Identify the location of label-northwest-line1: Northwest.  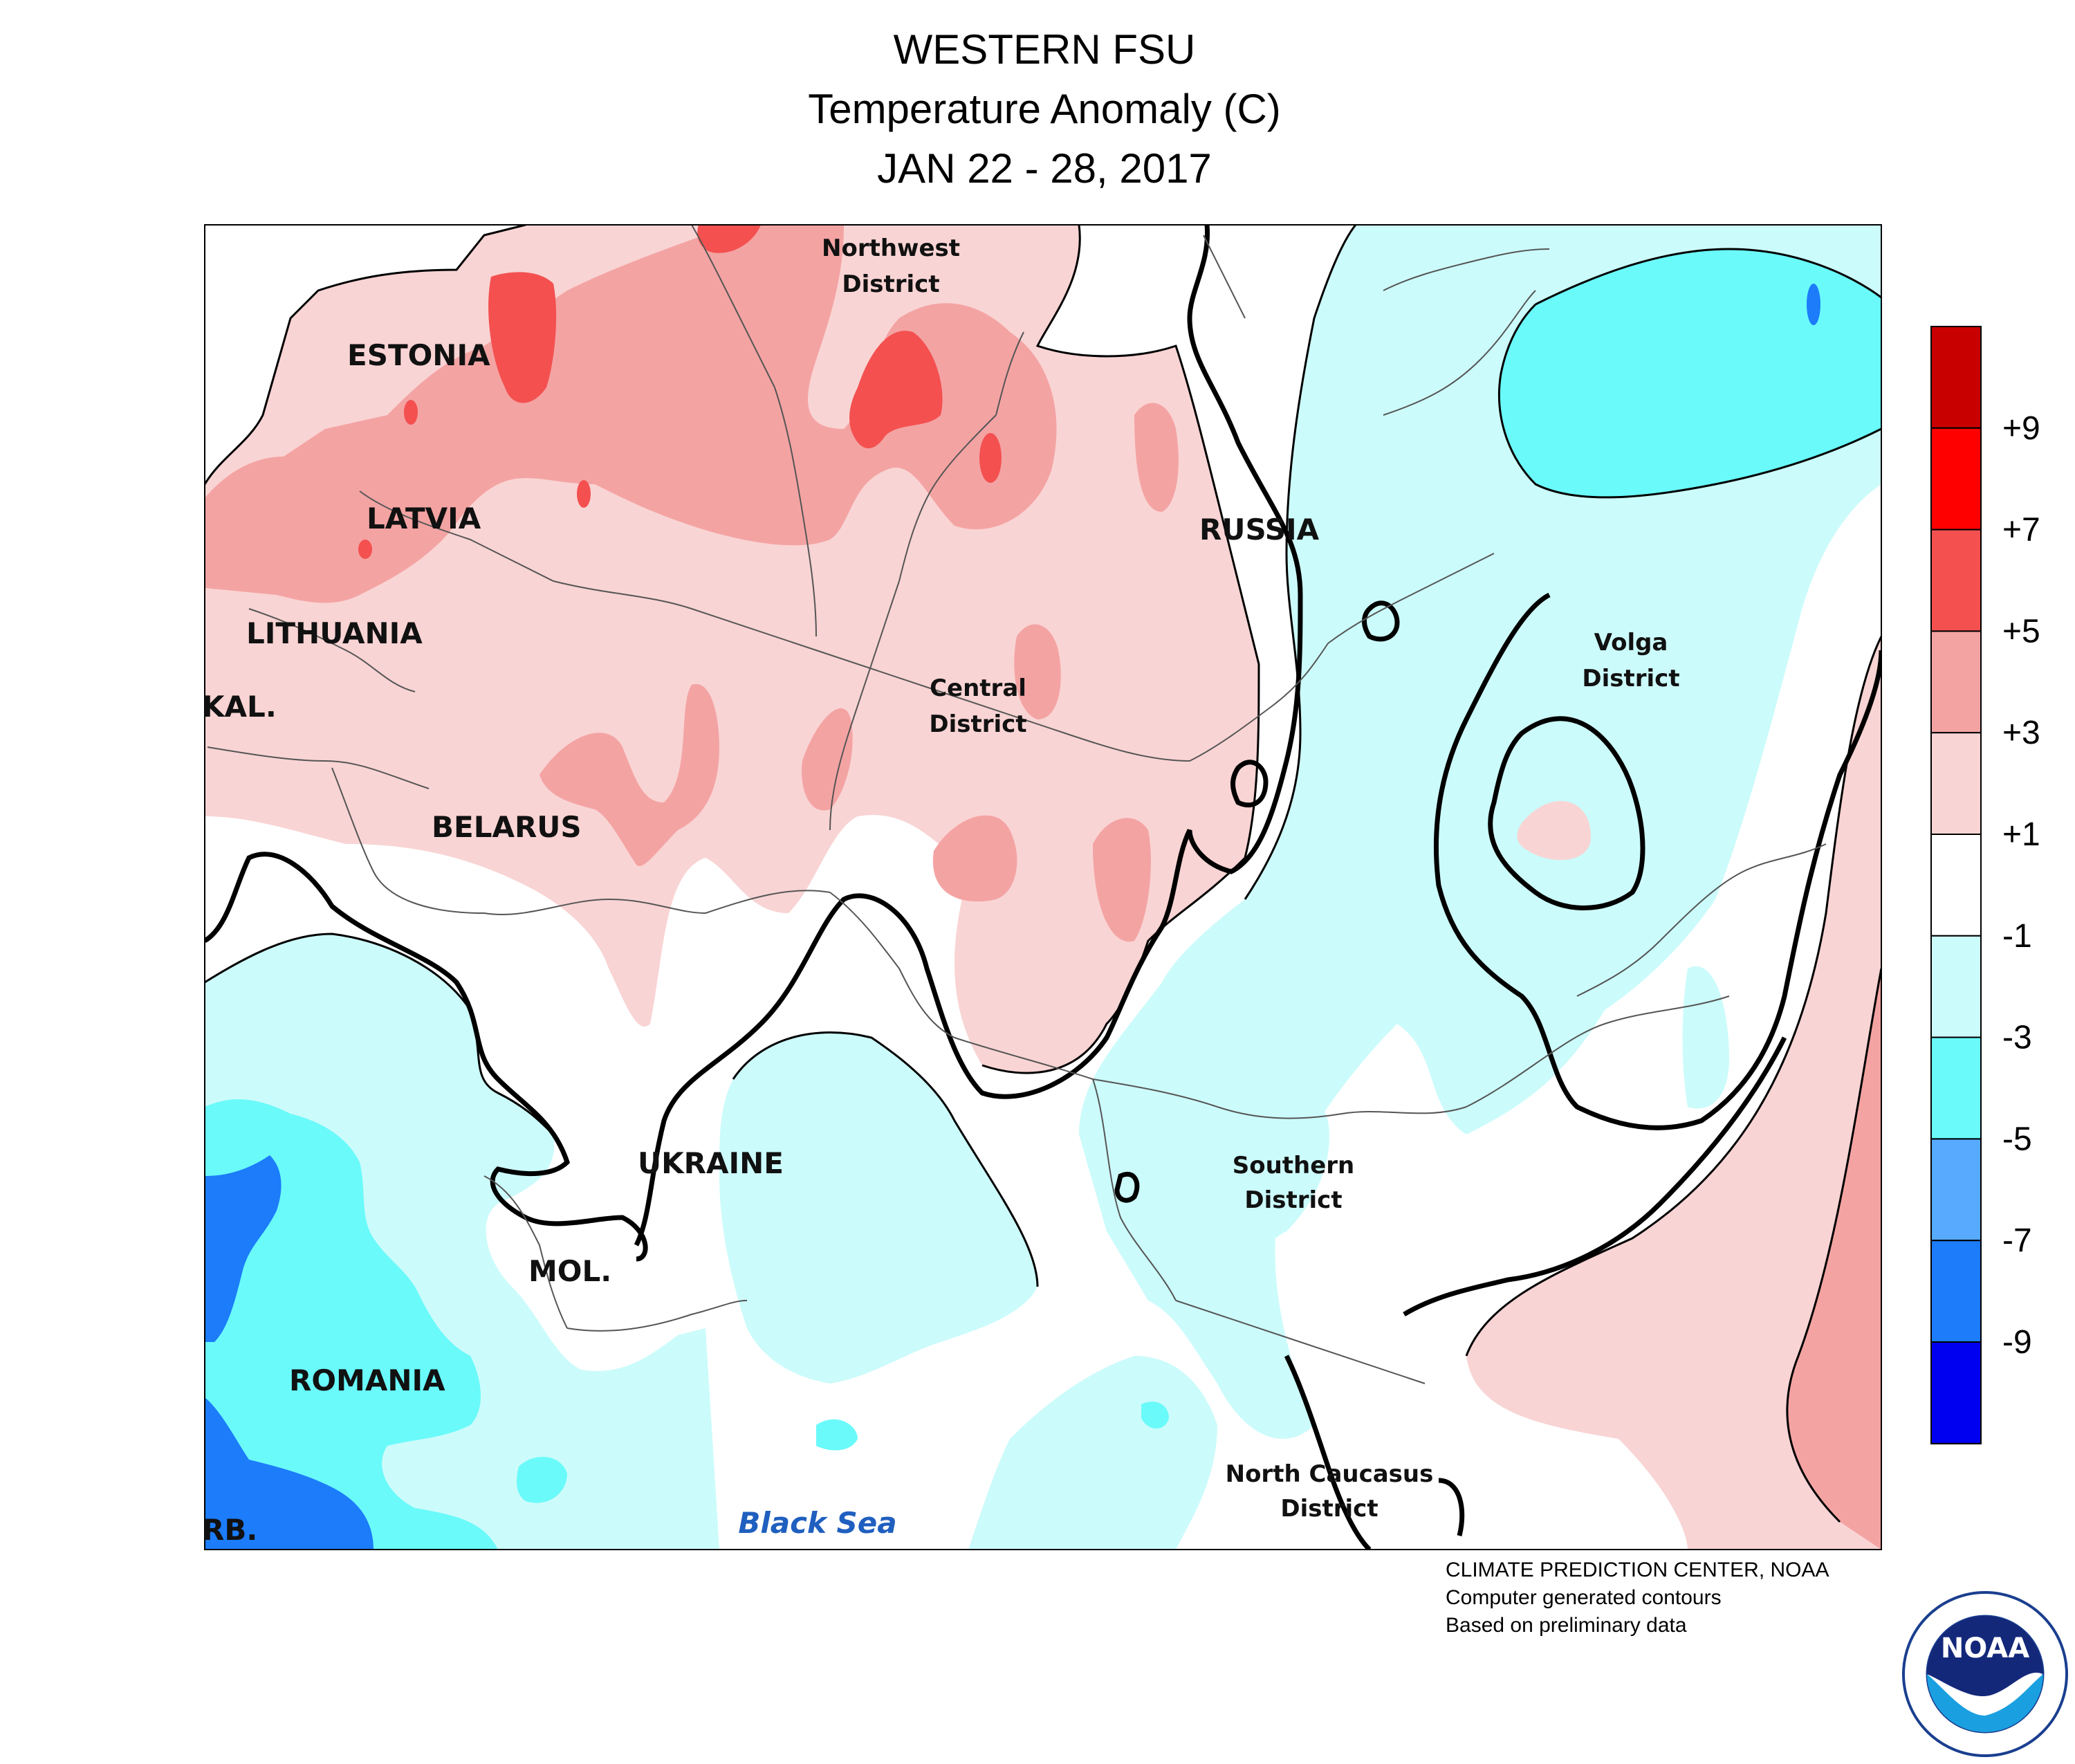
(891, 248).